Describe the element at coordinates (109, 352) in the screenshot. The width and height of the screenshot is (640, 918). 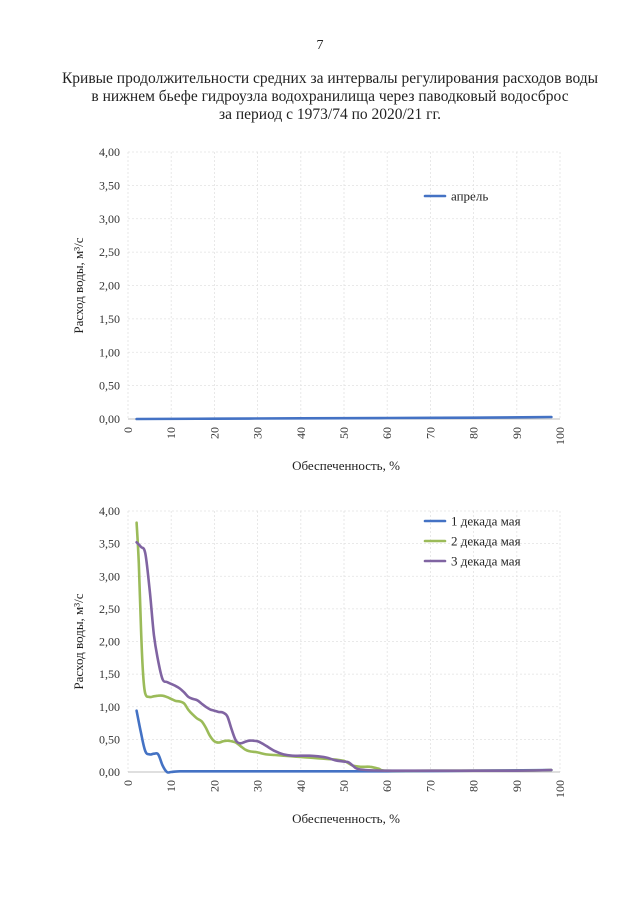
I see `chart0-y-tick-label: 1,00` at that location.